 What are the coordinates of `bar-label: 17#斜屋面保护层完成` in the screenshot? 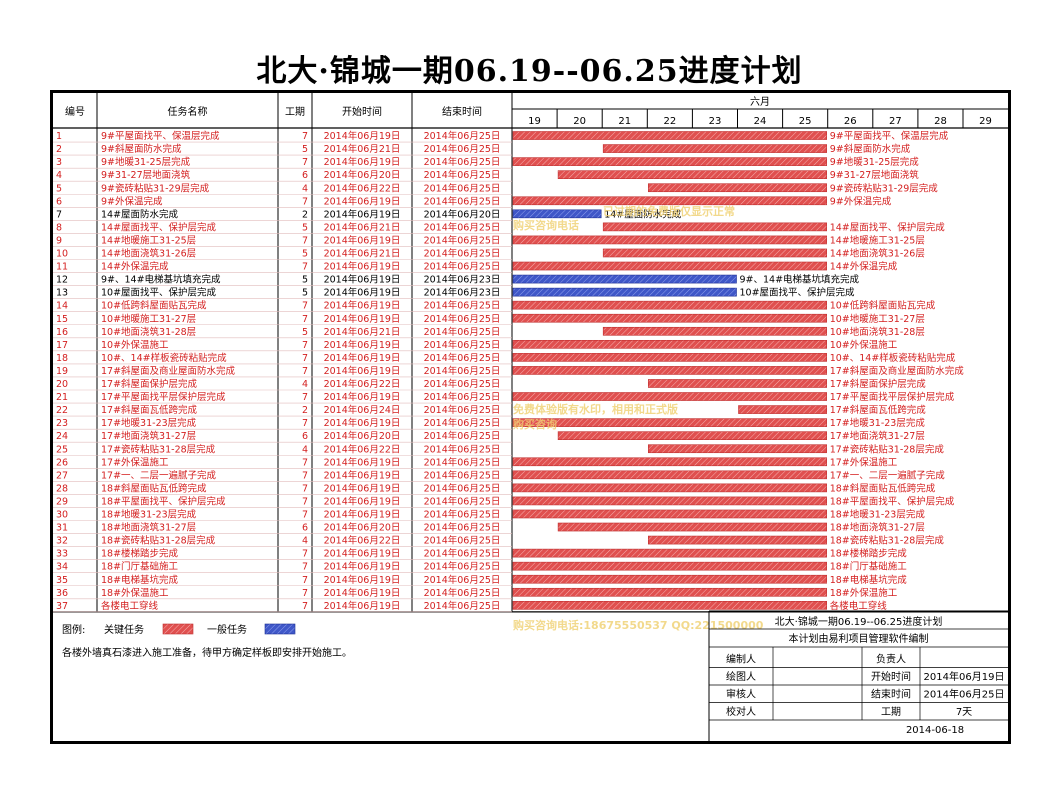 It's located at (878, 384).